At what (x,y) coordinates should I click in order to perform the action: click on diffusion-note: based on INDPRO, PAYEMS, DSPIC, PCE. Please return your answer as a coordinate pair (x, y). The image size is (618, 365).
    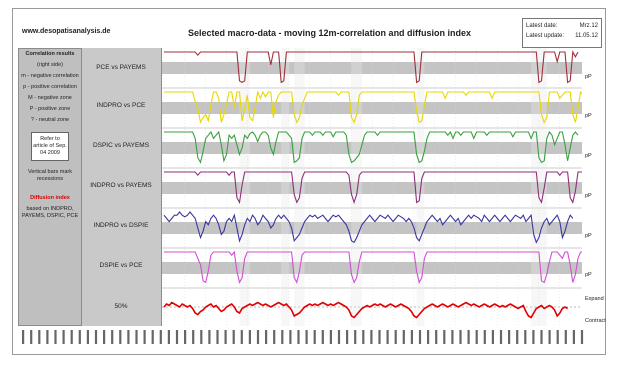
    Looking at the image, I should click on (50, 212).